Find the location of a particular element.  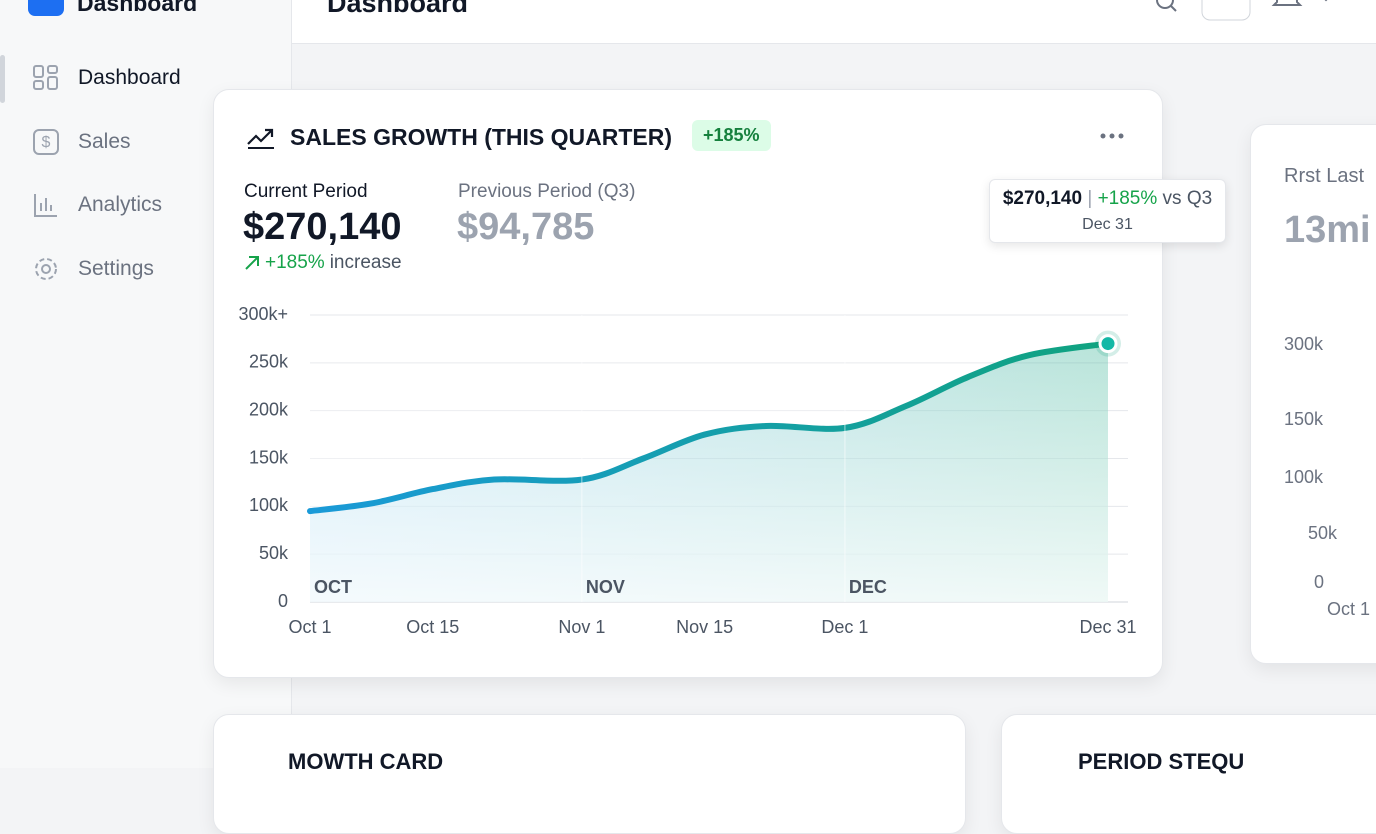

nav-item: Settings is located at coordinates (93, 269).